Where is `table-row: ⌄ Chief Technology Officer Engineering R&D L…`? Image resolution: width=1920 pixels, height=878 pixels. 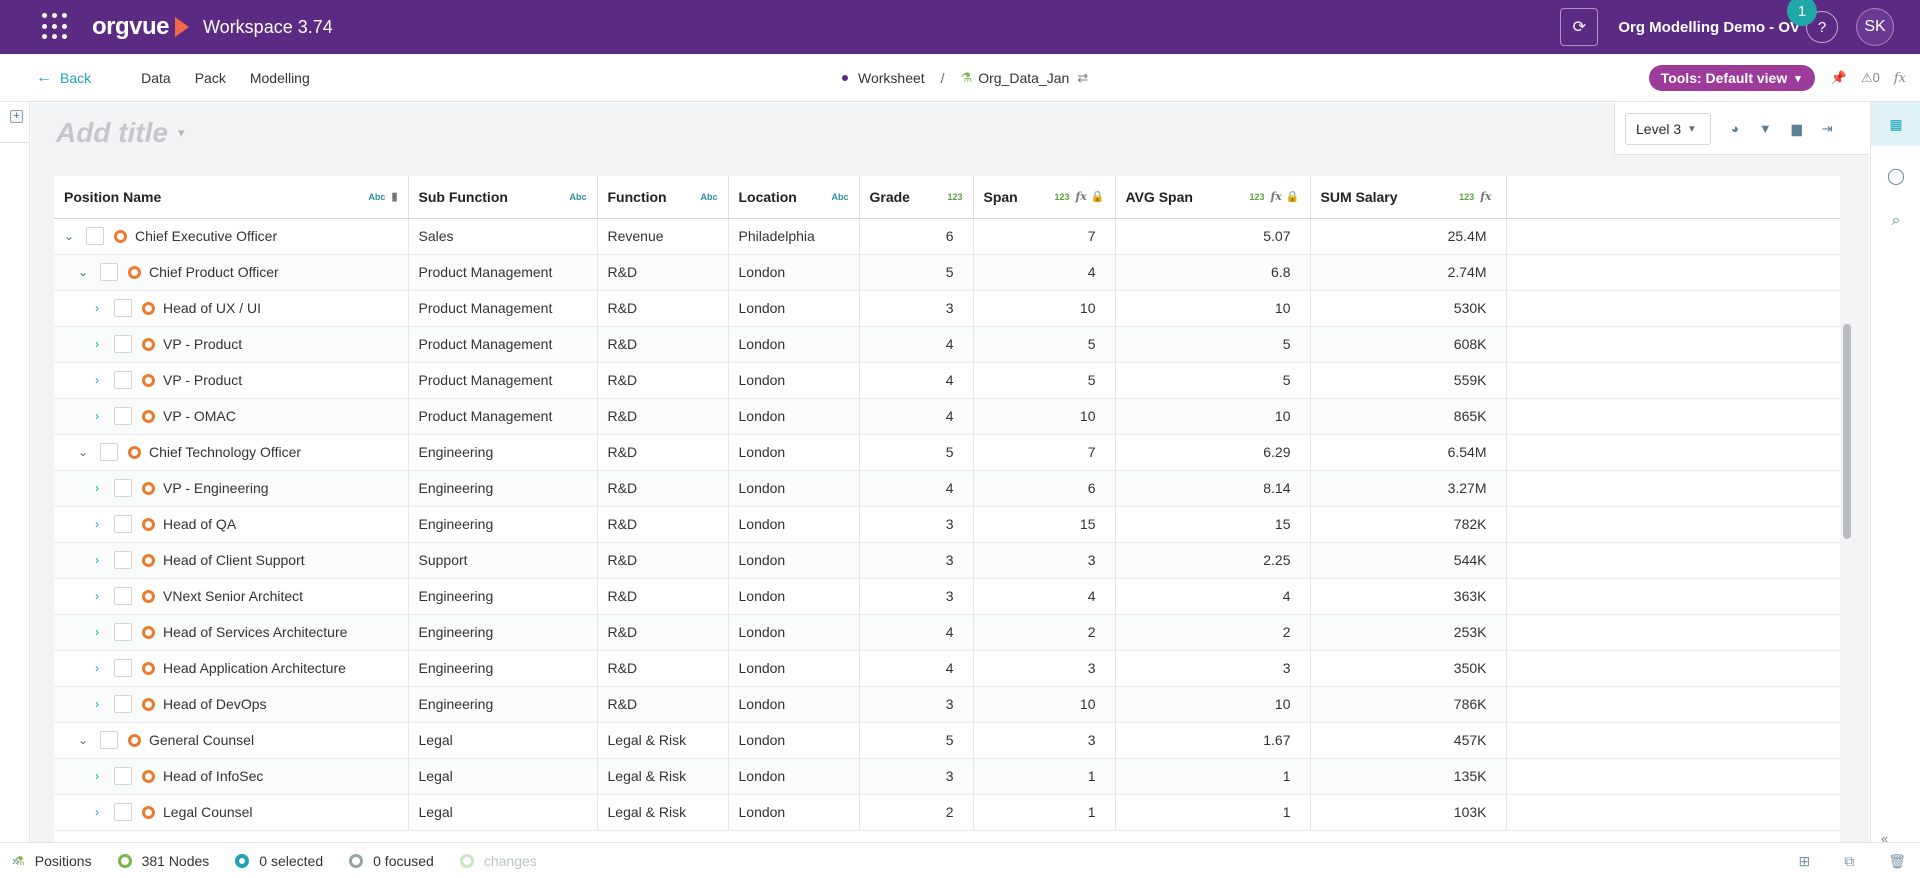
table-row: ⌄ Chief Technology Officer Engineering R&D L… is located at coordinates (954, 452).